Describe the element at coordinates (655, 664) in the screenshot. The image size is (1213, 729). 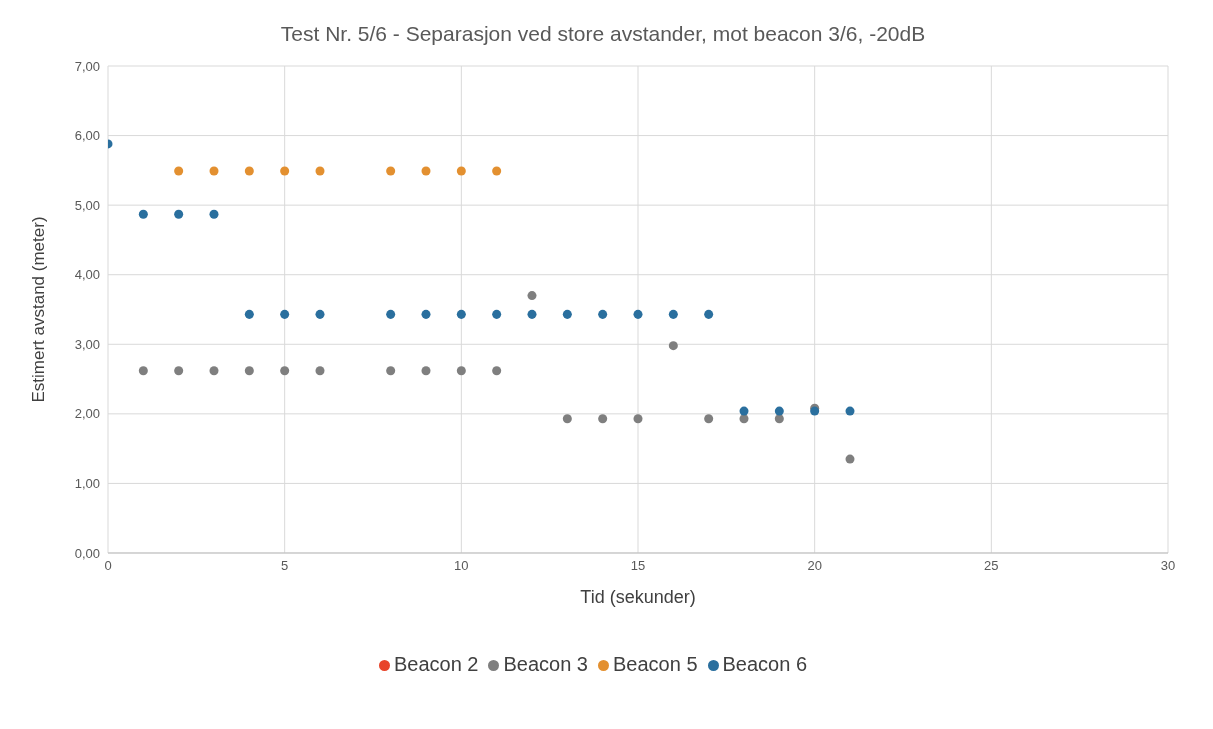
I see `legend-label: Beacon 5` at that location.